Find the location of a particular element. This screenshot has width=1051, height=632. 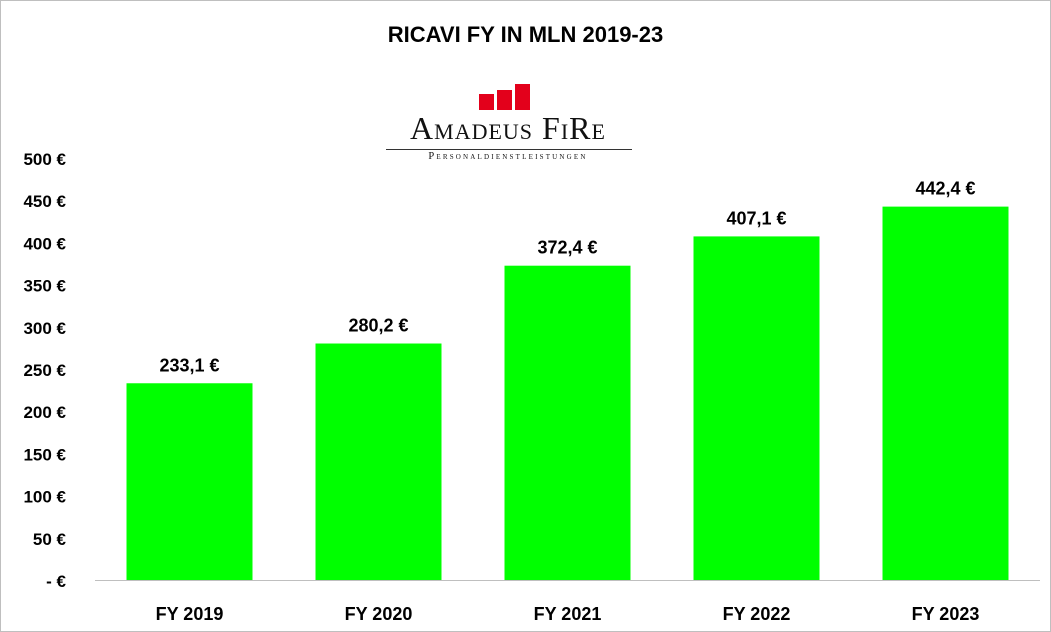

logo-name: Amadeus FiRe is located at coordinates (508, 128).